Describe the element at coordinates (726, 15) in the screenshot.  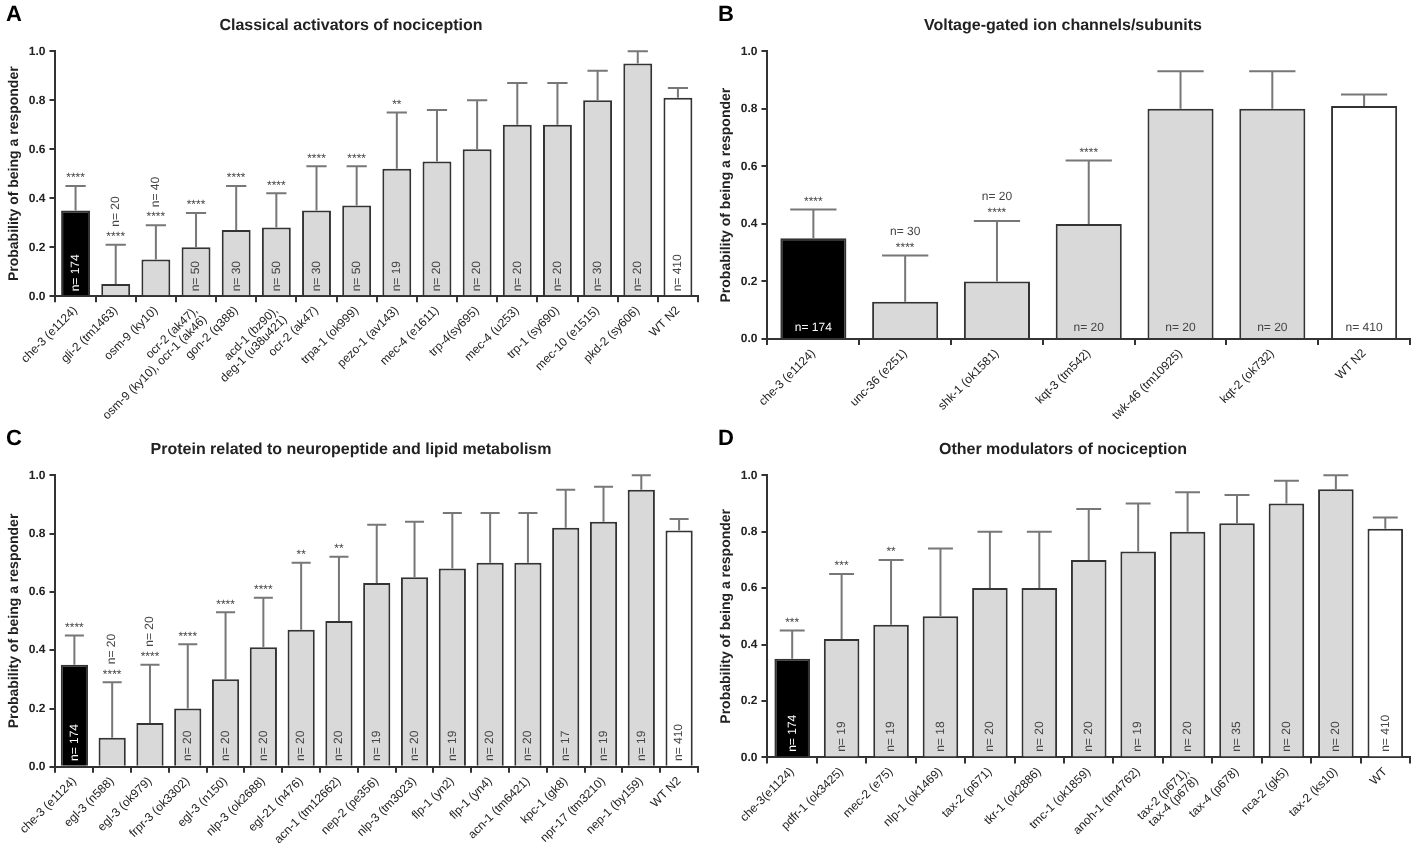
I see `text: B` at that location.